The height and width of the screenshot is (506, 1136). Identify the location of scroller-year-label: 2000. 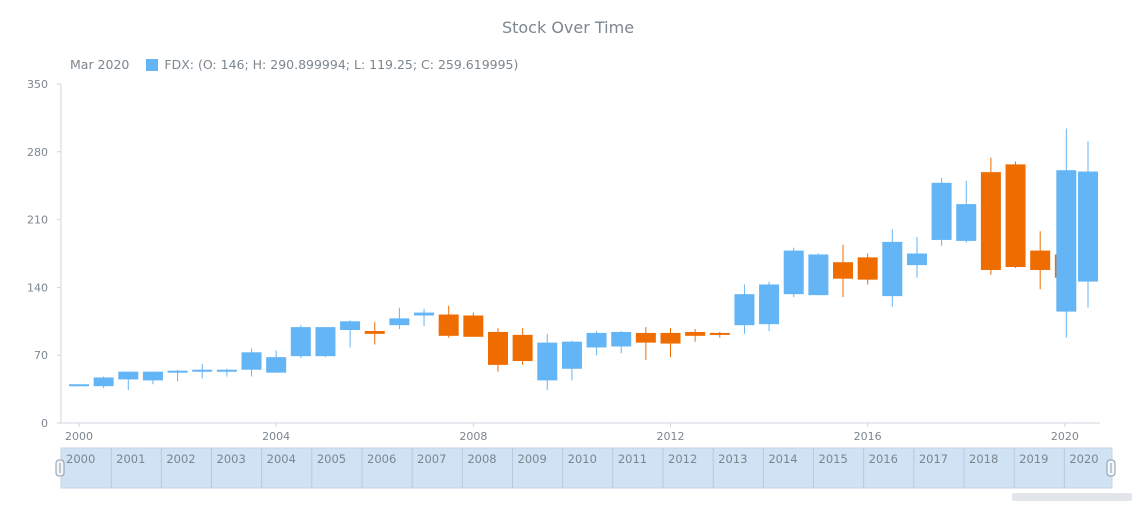
(80, 459).